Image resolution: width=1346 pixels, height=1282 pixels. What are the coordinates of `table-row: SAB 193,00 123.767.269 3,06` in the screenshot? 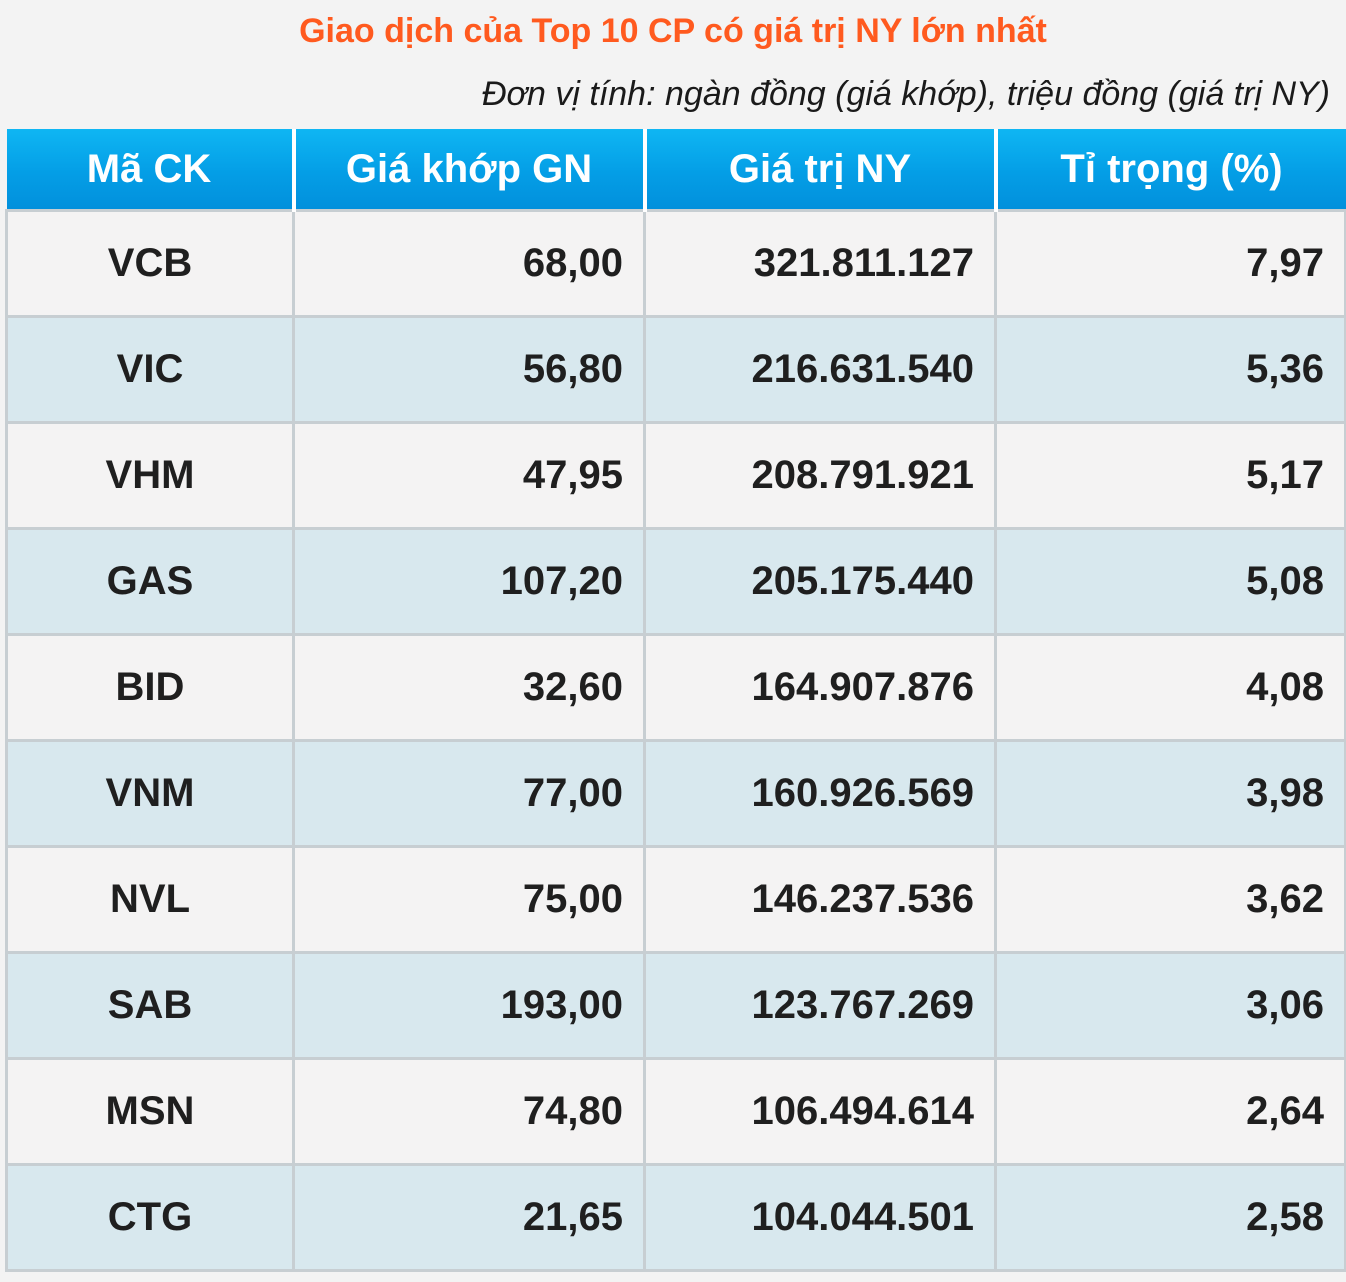 It's located at (675, 1005).